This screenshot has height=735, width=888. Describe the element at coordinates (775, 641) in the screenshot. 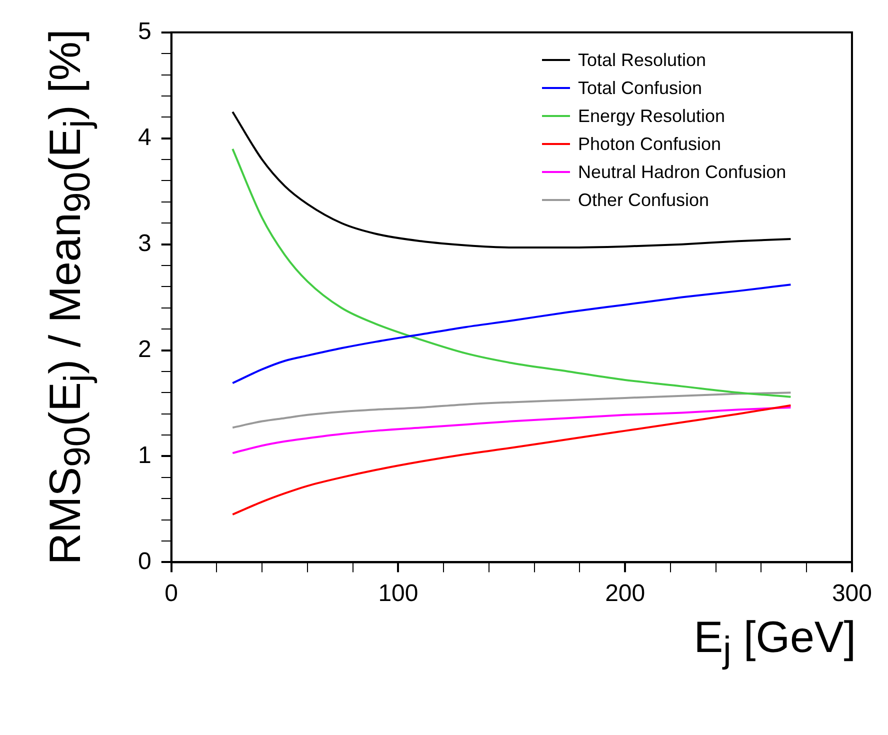

I see `x-axis-title: E$_{j}$ [GeV]` at that location.